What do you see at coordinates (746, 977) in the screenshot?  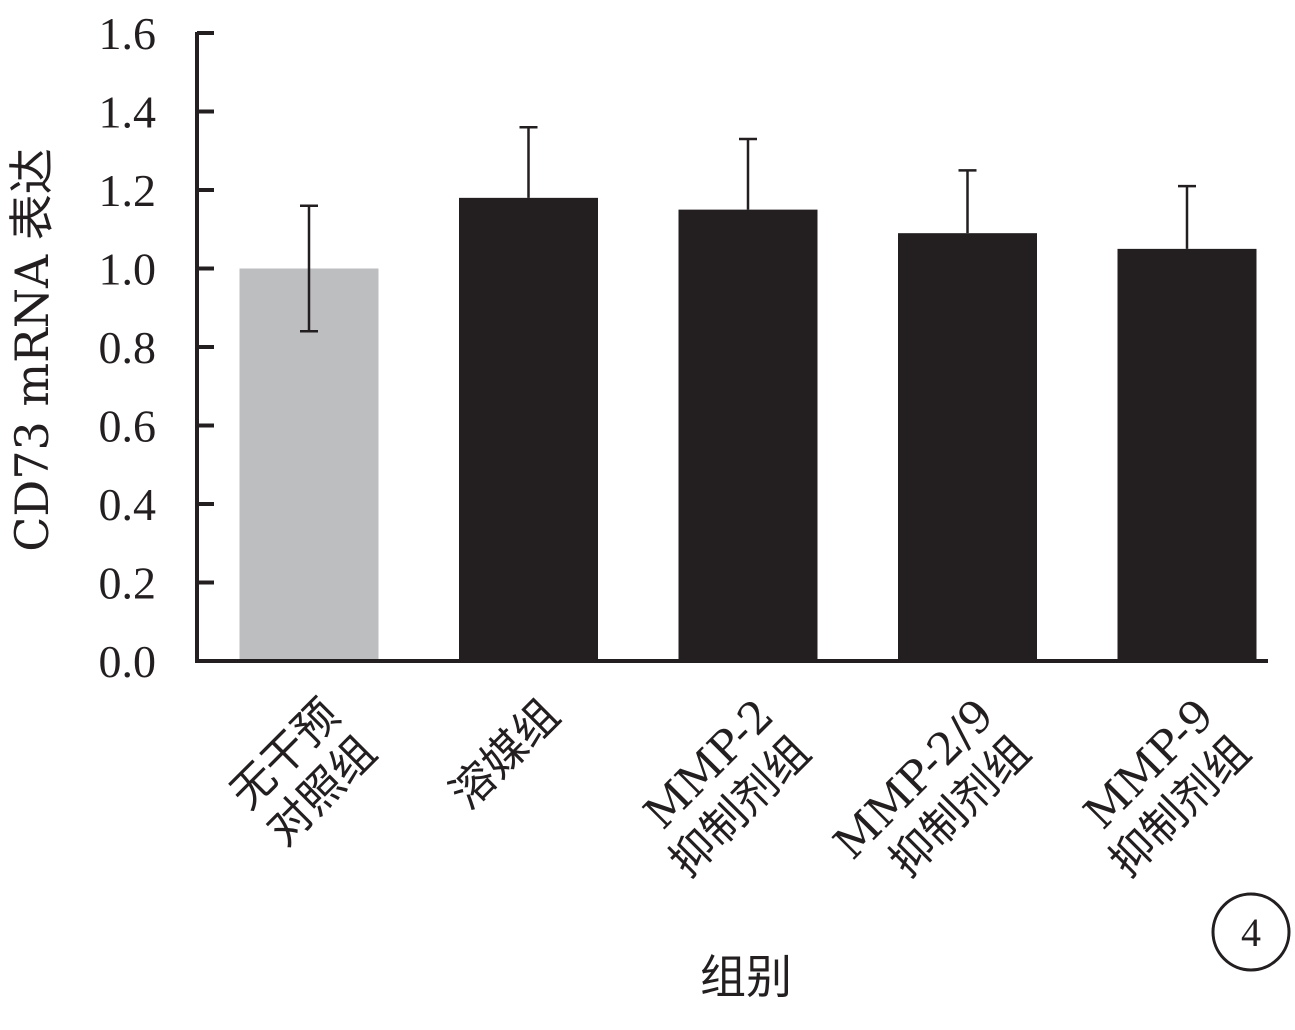 I see `x-axis-title: 组别` at bounding box center [746, 977].